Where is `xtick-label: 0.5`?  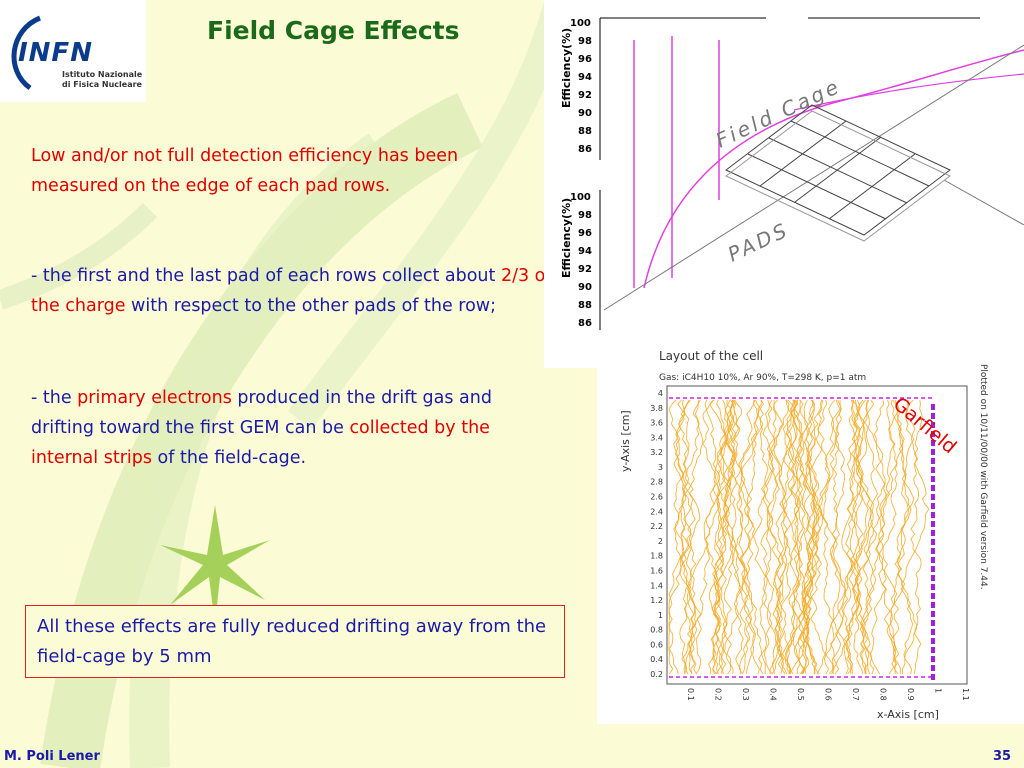 xtick-label: 0.5 is located at coordinates (800, 694).